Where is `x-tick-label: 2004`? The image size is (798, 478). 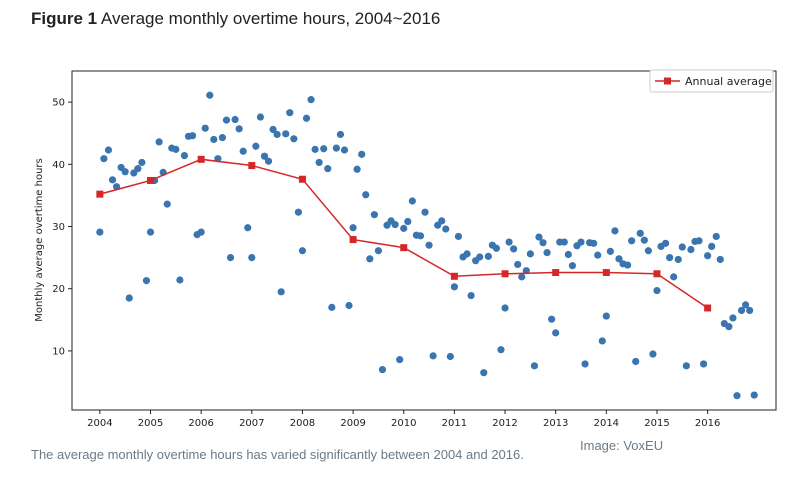
x-tick-label: 2004 is located at coordinates (99, 423).